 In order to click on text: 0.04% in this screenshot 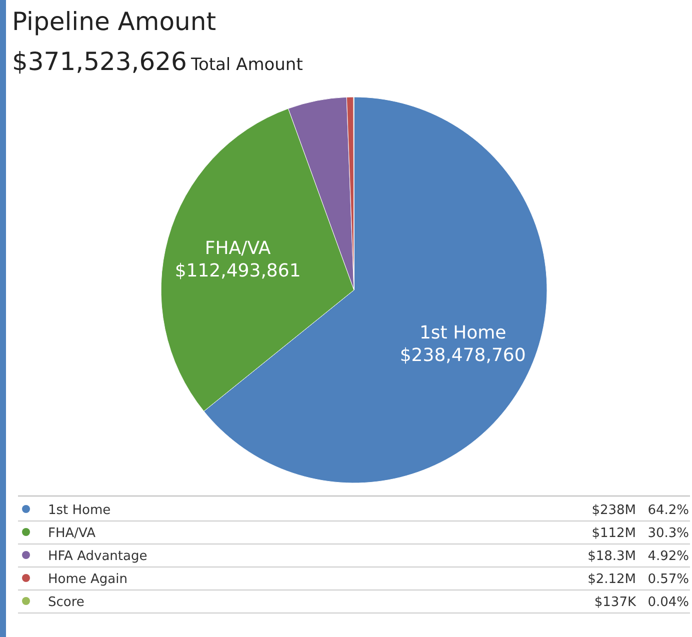, I will do `click(668, 602)`.